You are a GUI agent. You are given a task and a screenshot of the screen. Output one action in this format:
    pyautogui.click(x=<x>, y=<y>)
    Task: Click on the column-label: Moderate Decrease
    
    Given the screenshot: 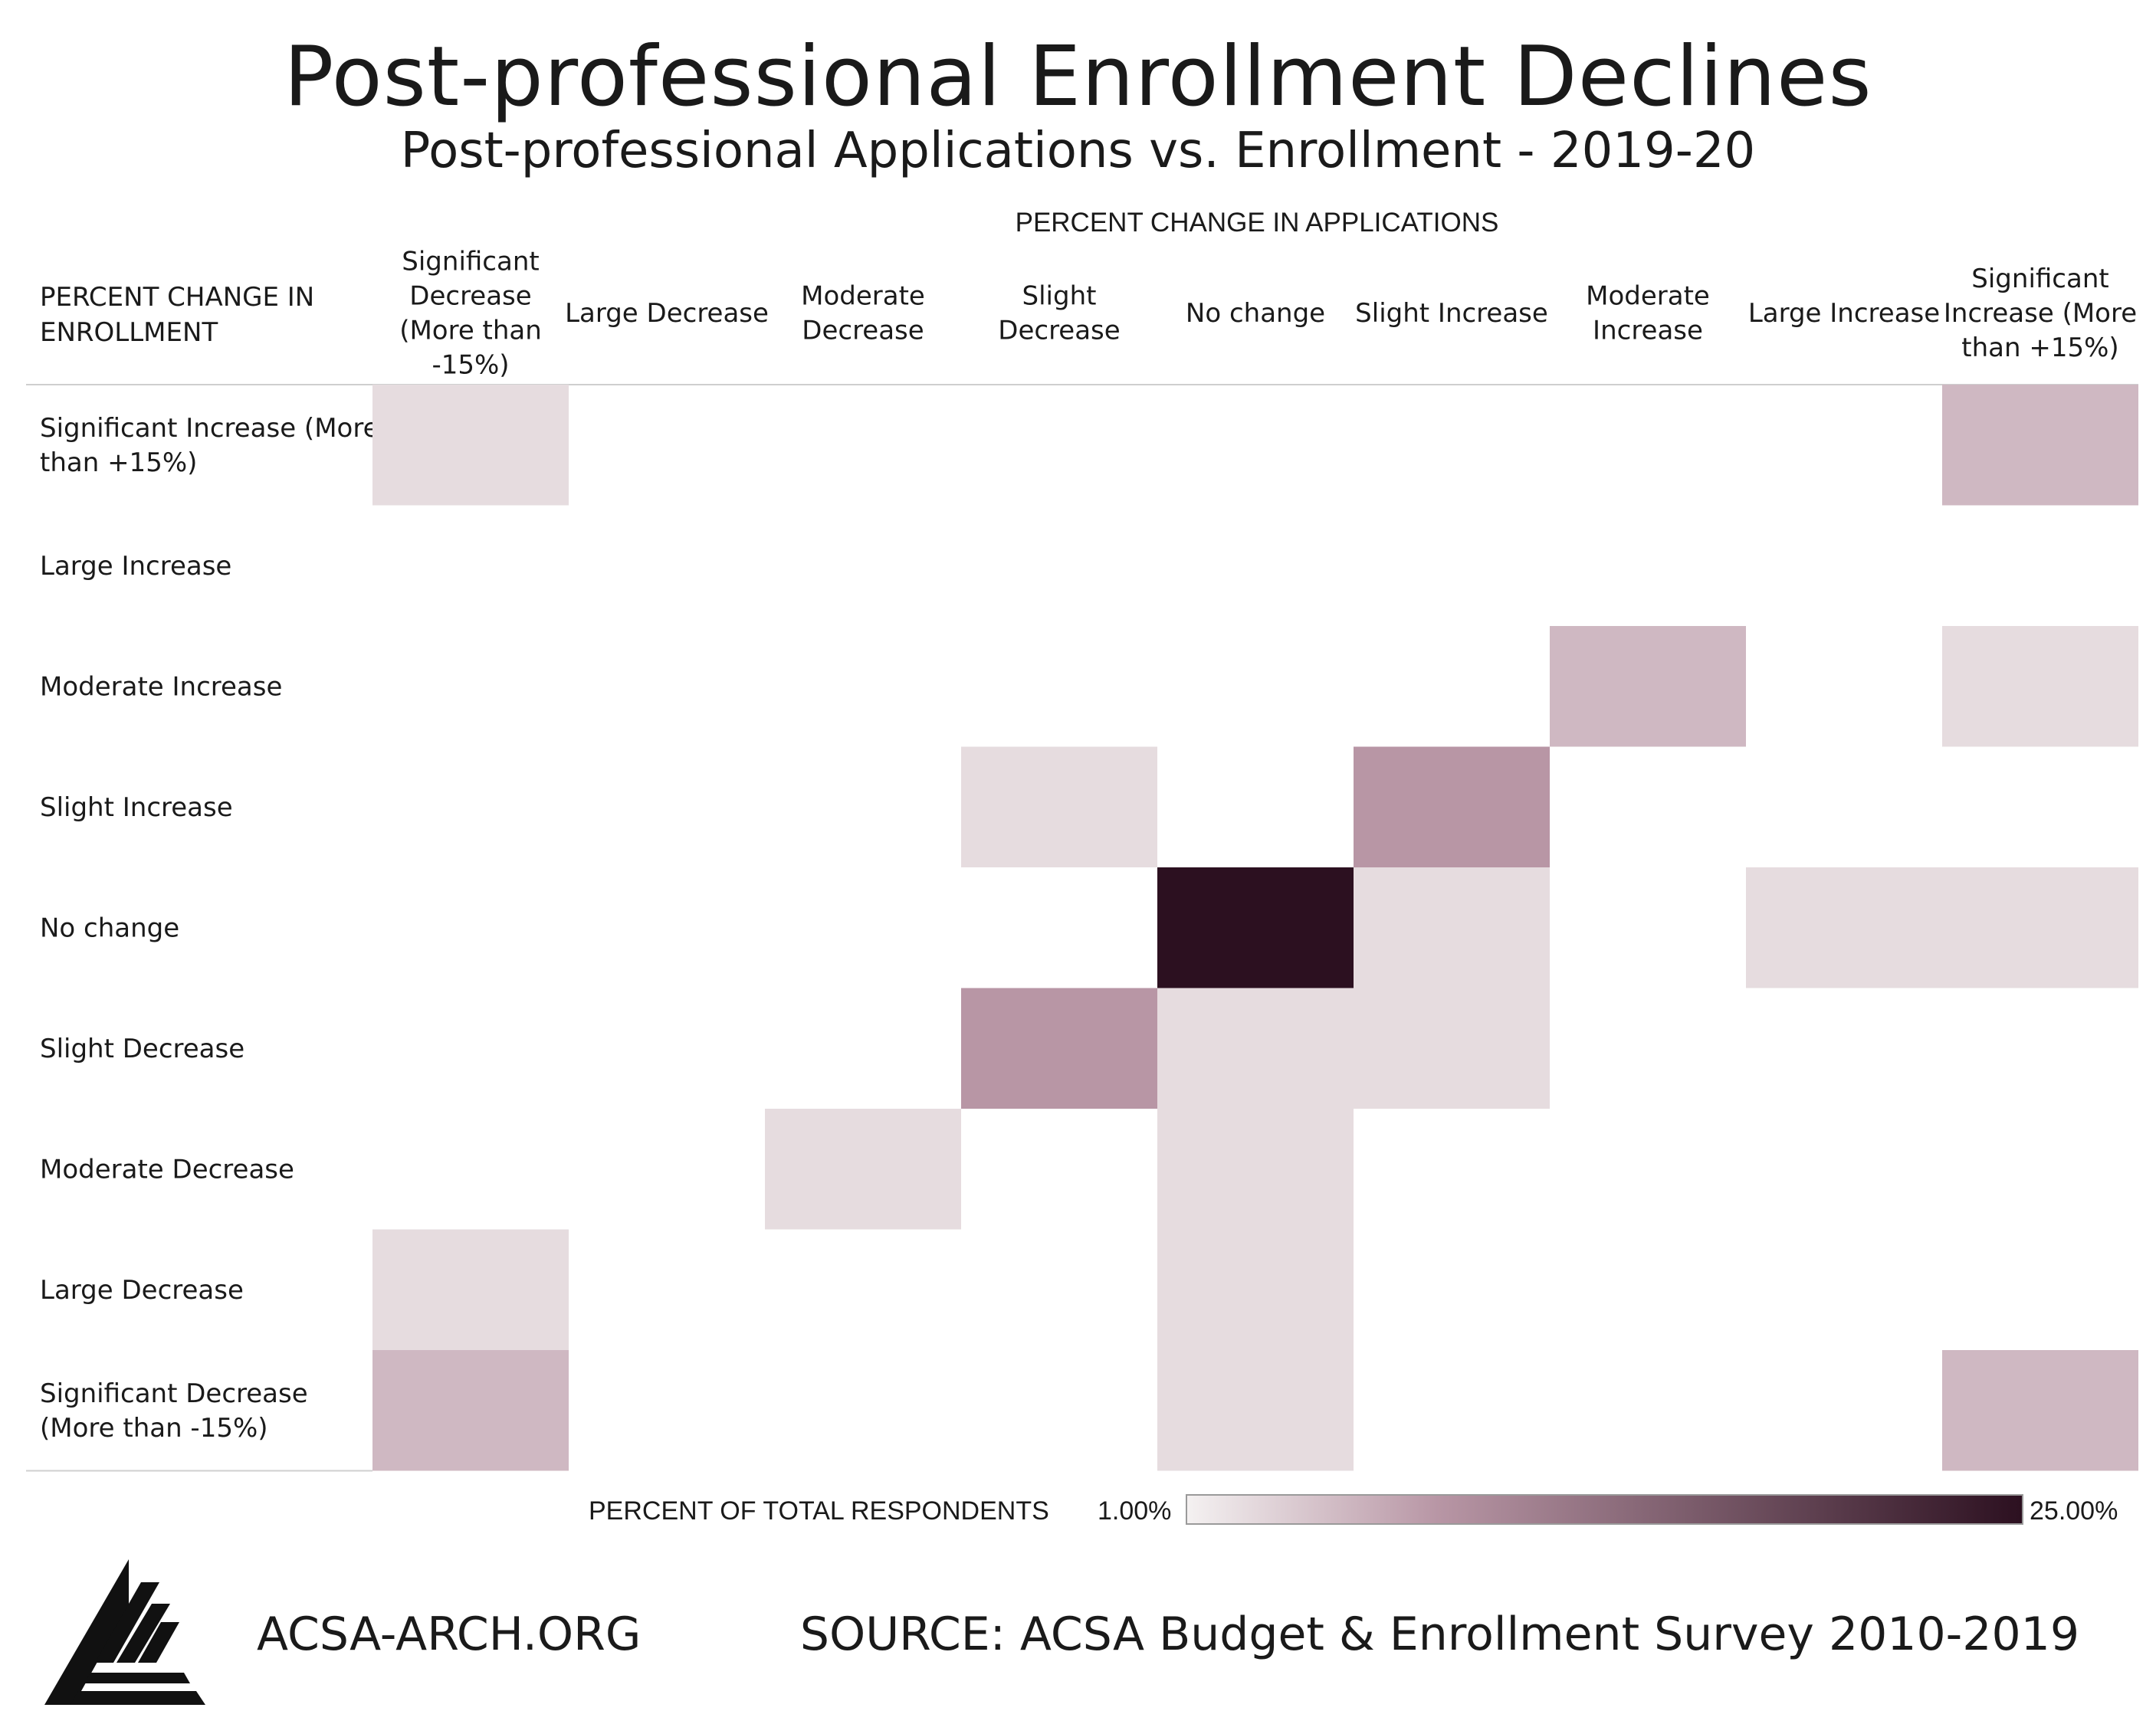 What is the action you would take?
    pyautogui.click(x=863, y=313)
    